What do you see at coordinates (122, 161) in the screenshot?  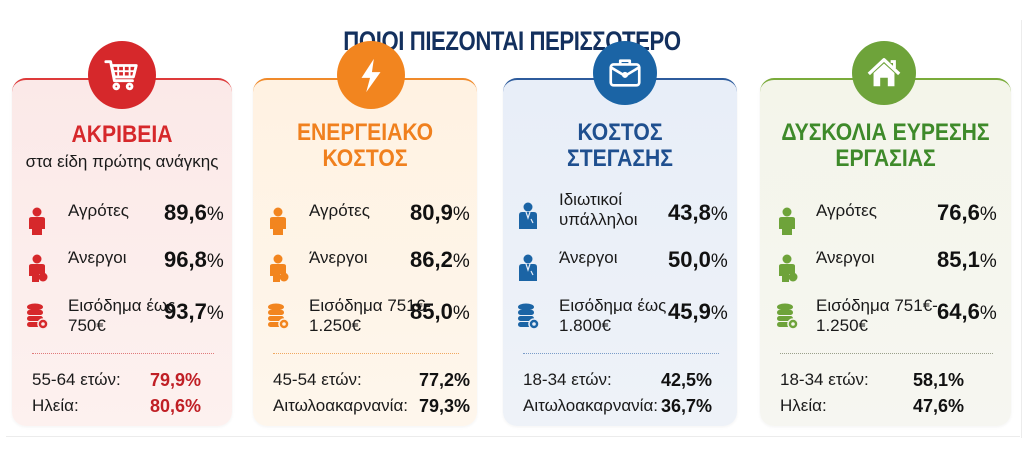 I see `card-subtitle: στα είδη πρώτης ανάγκης` at bounding box center [122, 161].